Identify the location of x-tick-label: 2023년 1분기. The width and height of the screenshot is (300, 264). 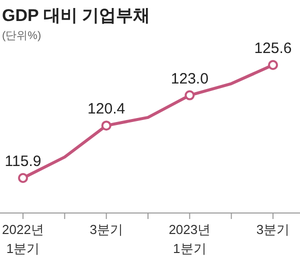
(189, 239).